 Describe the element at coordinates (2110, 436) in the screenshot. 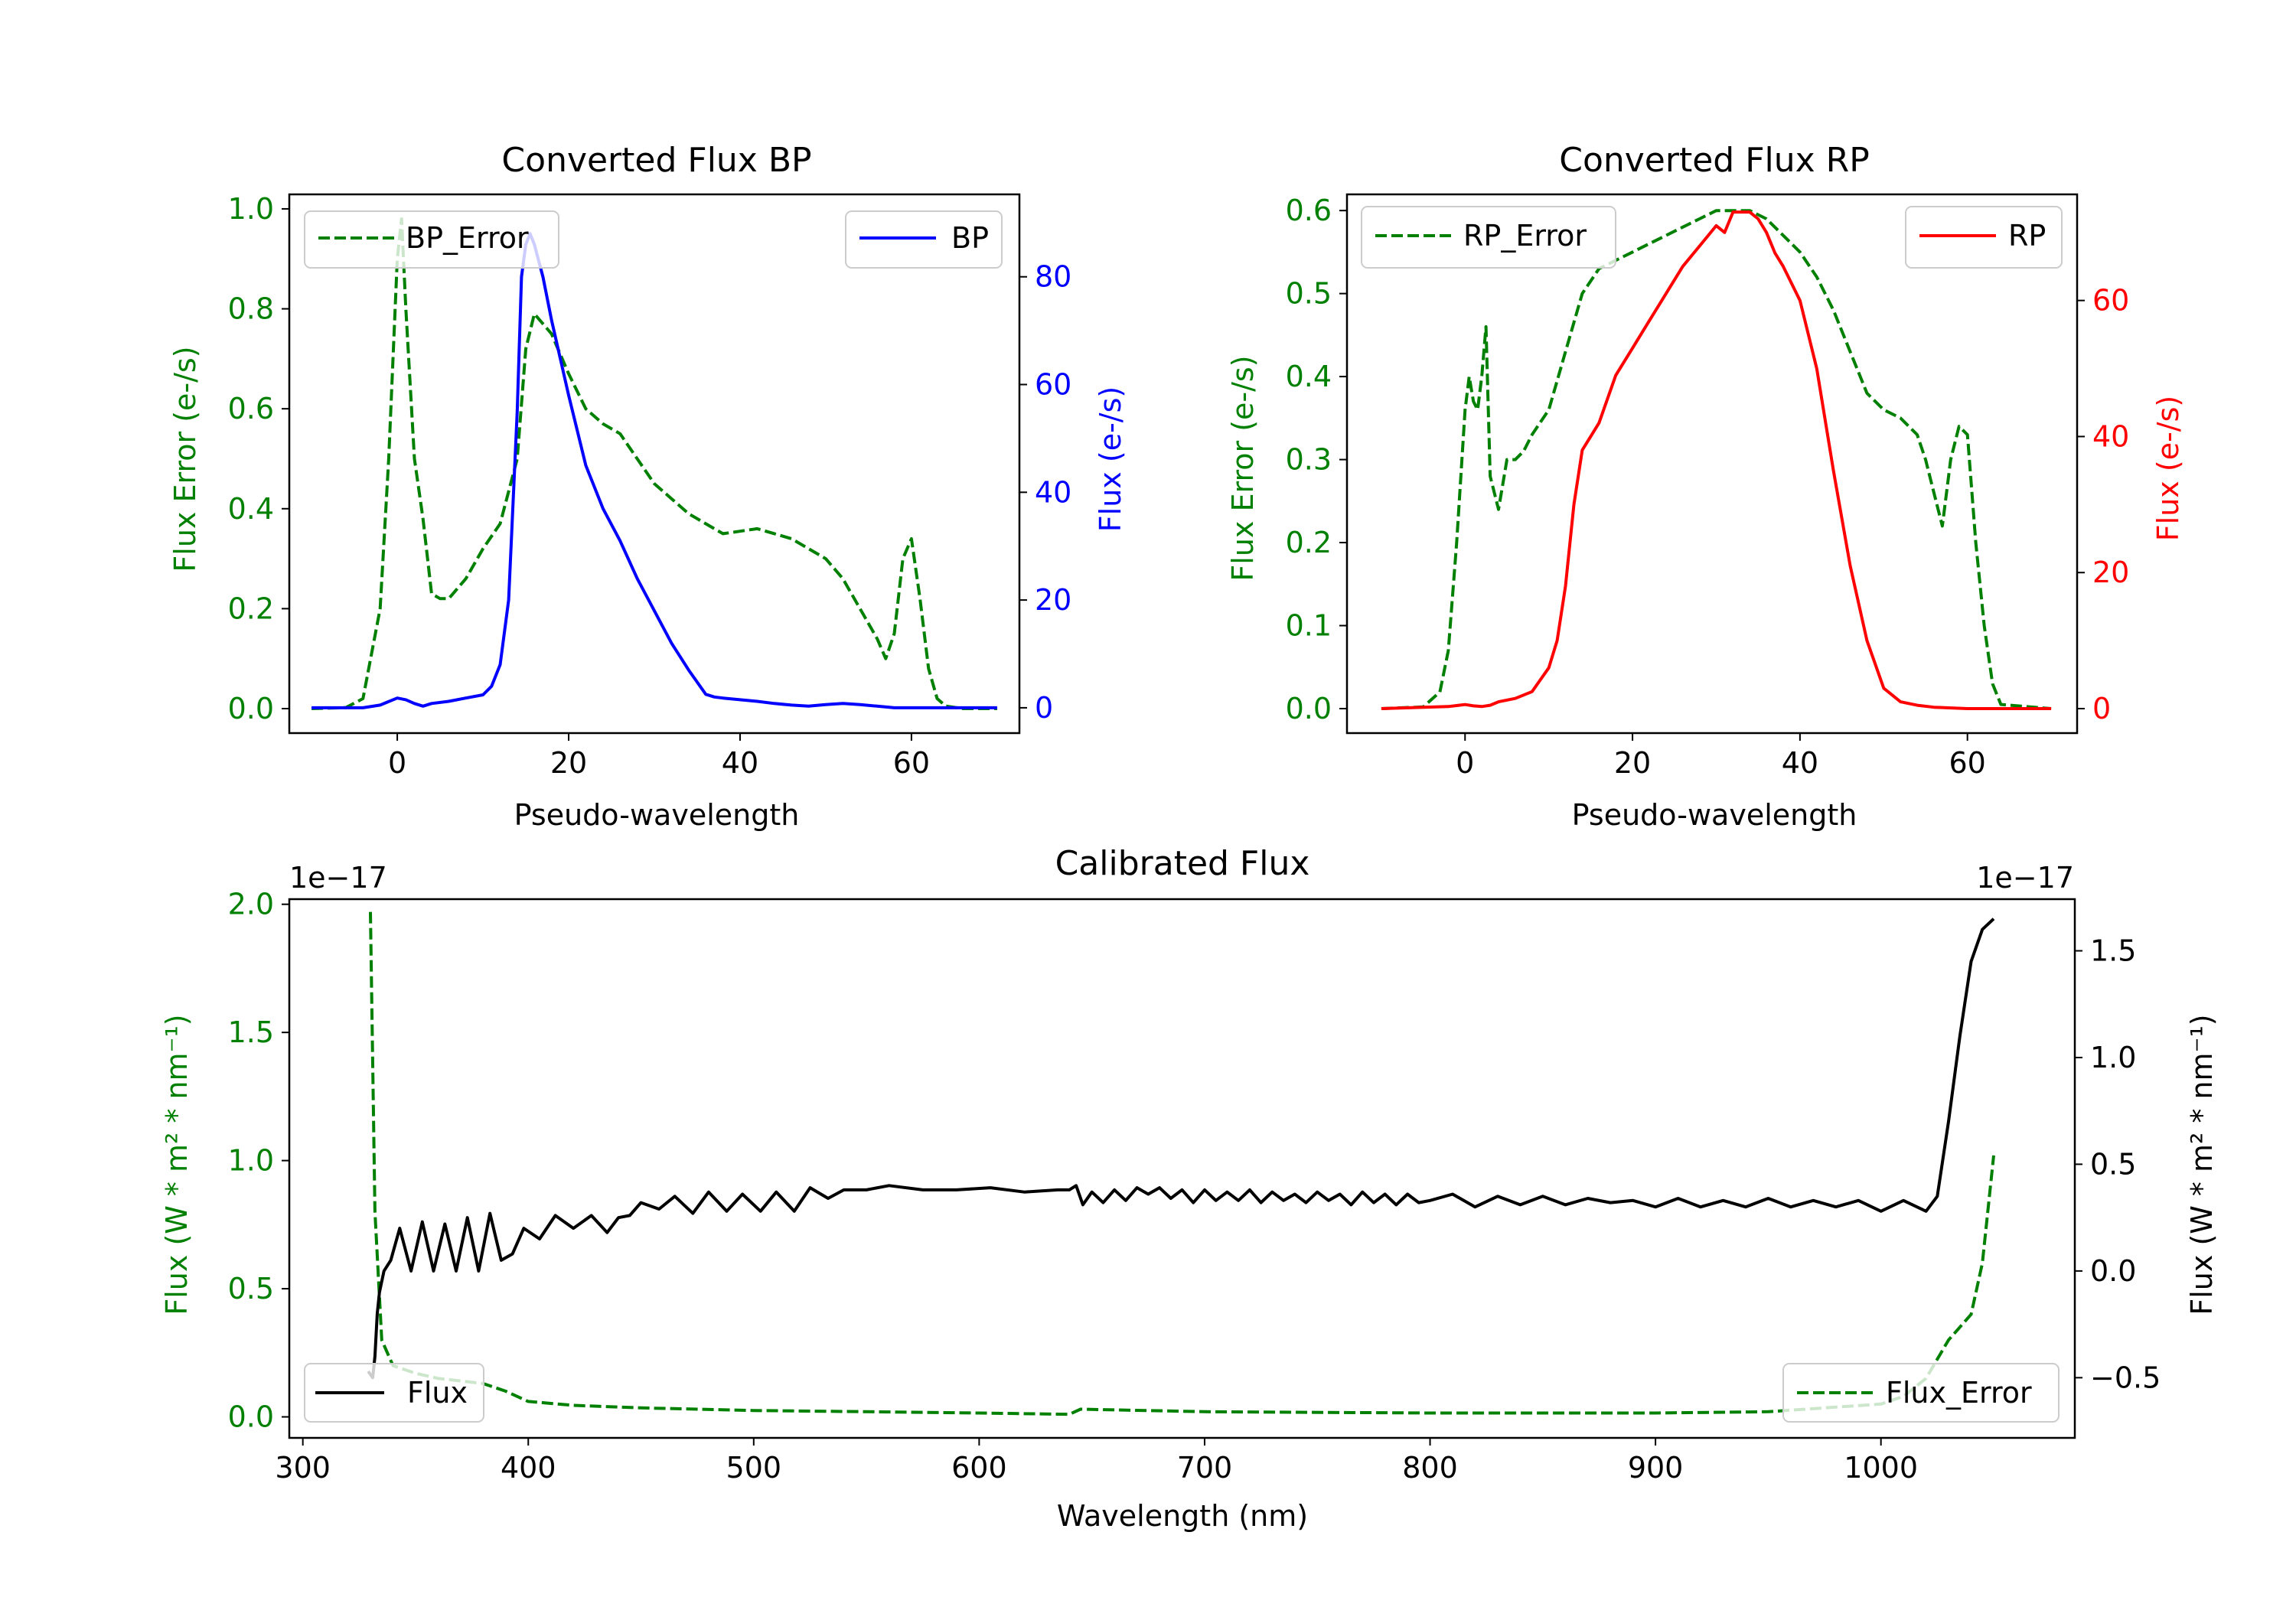

I see `rp-right-tick-label: 40` at that location.